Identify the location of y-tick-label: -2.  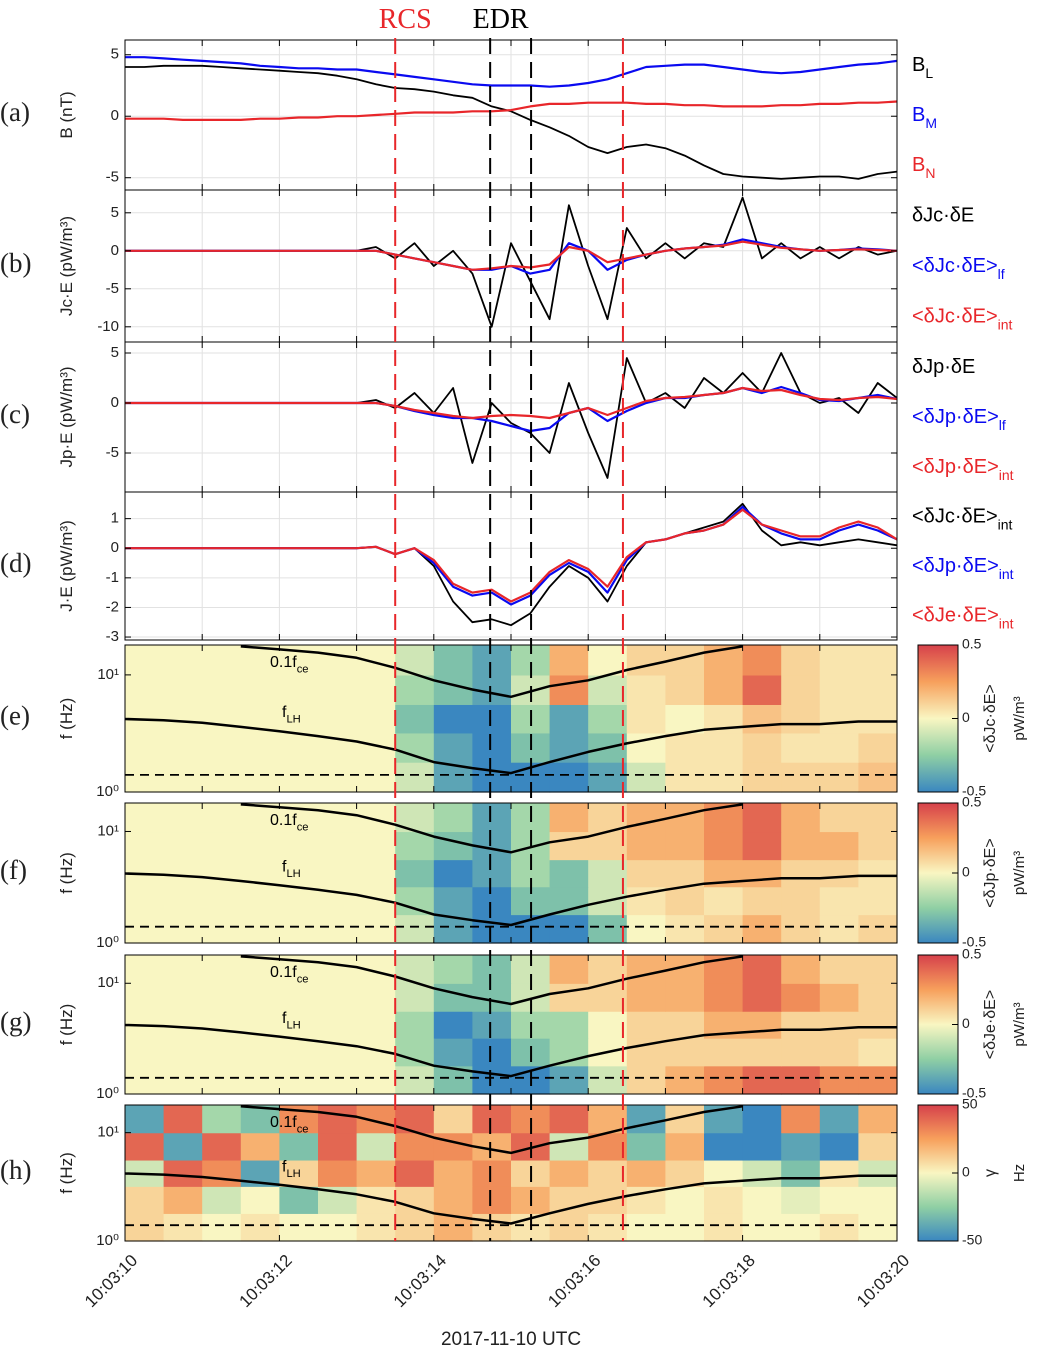
(112, 606).